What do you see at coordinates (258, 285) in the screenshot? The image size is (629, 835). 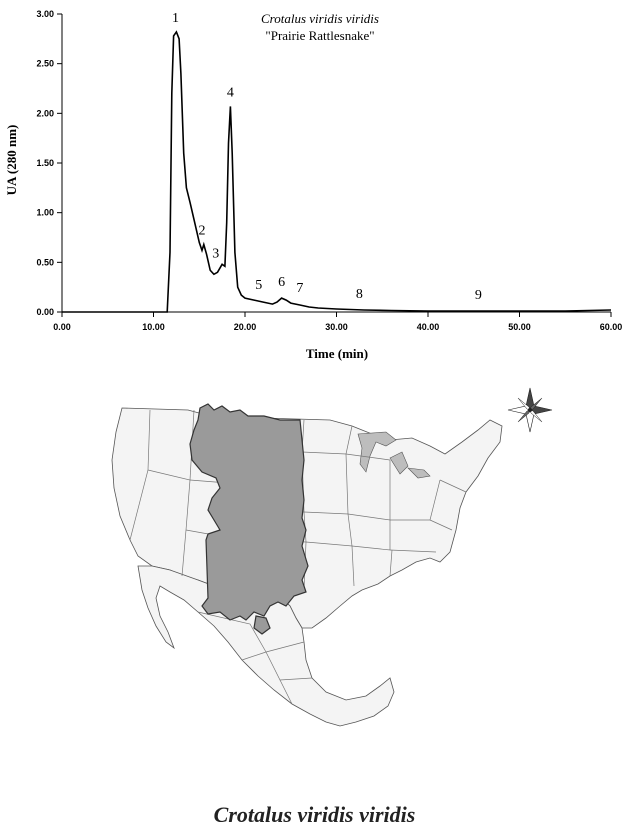 I see `peak-label: 5` at bounding box center [258, 285].